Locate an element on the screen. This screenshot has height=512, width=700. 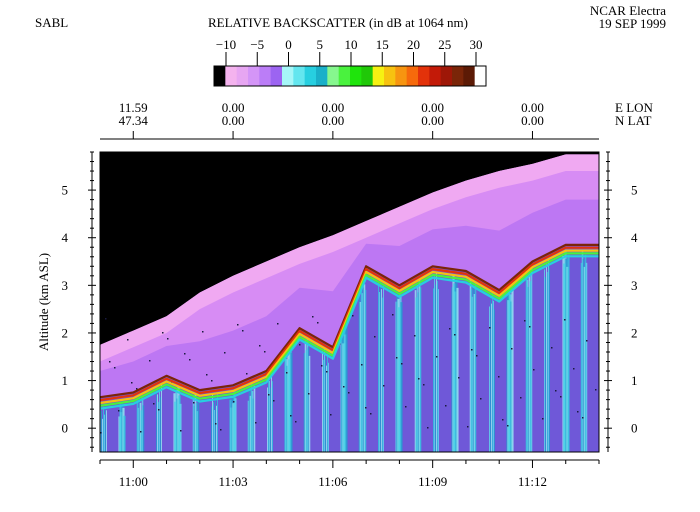
colorbar-tick-label: 15 is located at coordinates (382, 44).